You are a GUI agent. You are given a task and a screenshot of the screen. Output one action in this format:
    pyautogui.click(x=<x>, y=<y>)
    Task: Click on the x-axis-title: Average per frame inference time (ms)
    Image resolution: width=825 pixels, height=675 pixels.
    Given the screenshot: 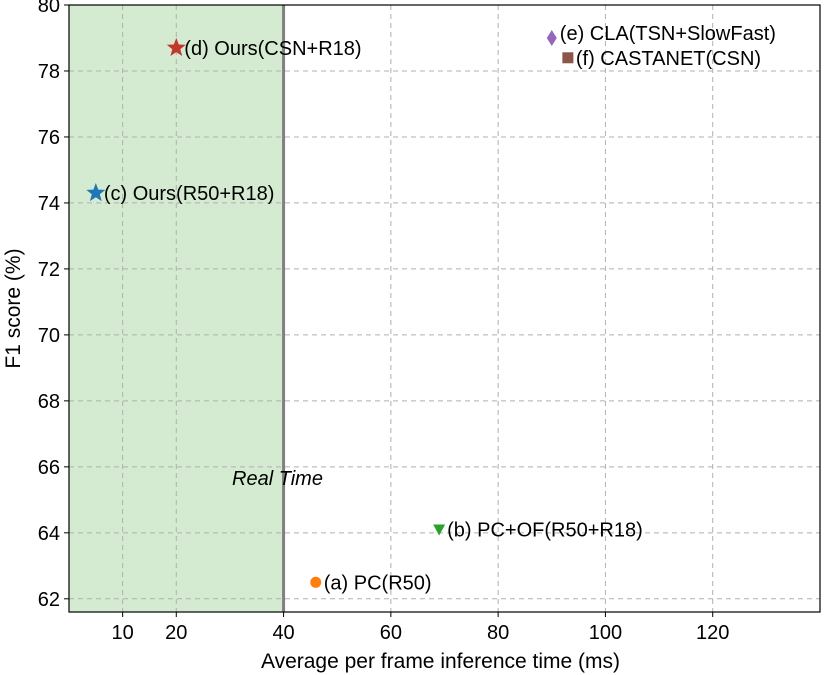 What is the action you would take?
    pyautogui.click(x=440, y=661)
    